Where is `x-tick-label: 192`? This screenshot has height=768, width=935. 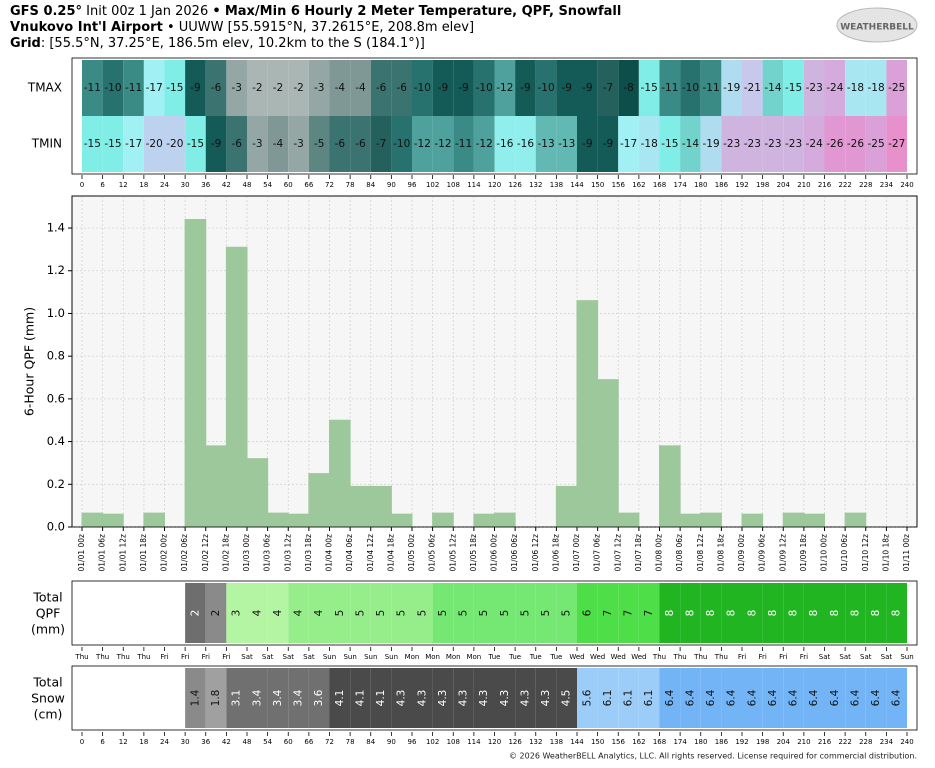 x-tick-label: 192 is located at coordinates (741, 742).